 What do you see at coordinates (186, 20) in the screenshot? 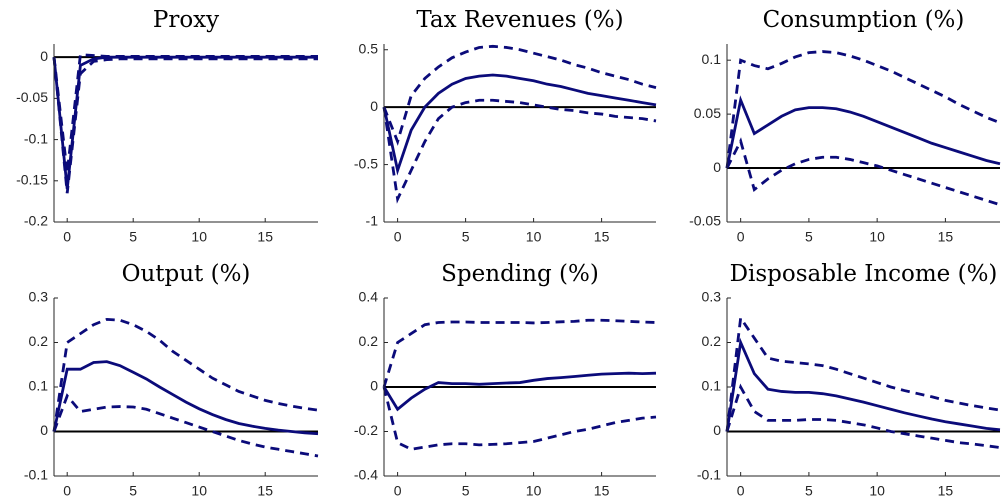
I see `chart-title: Proxy` at bounding box center [186, 20].